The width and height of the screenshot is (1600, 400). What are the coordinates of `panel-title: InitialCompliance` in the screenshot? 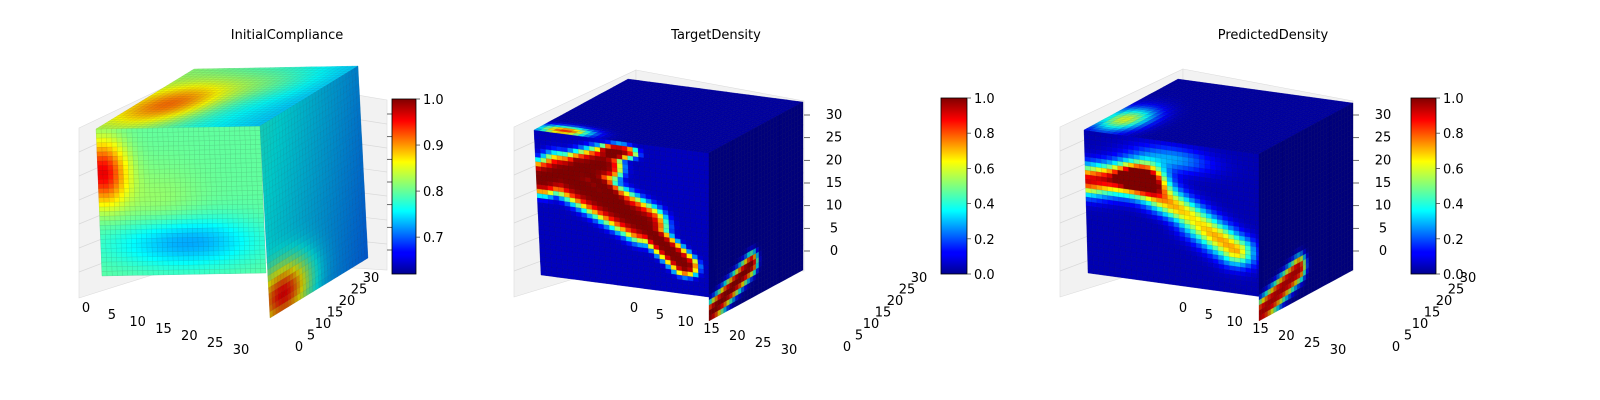 It's located at (287, 35).